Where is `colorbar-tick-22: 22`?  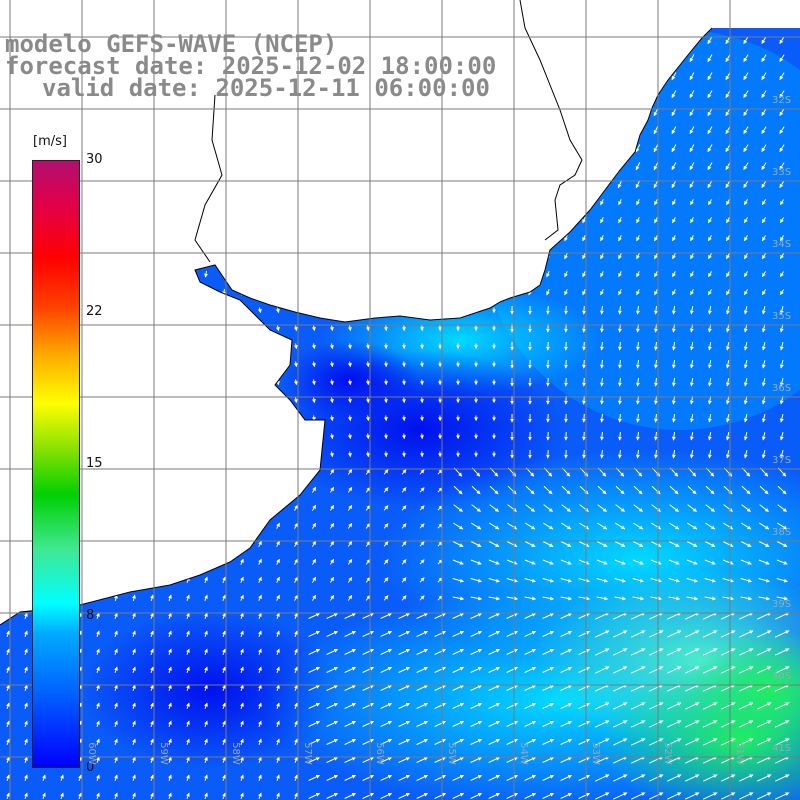
colorbar-tick-22: 22 is located at coordinates (94, 311).